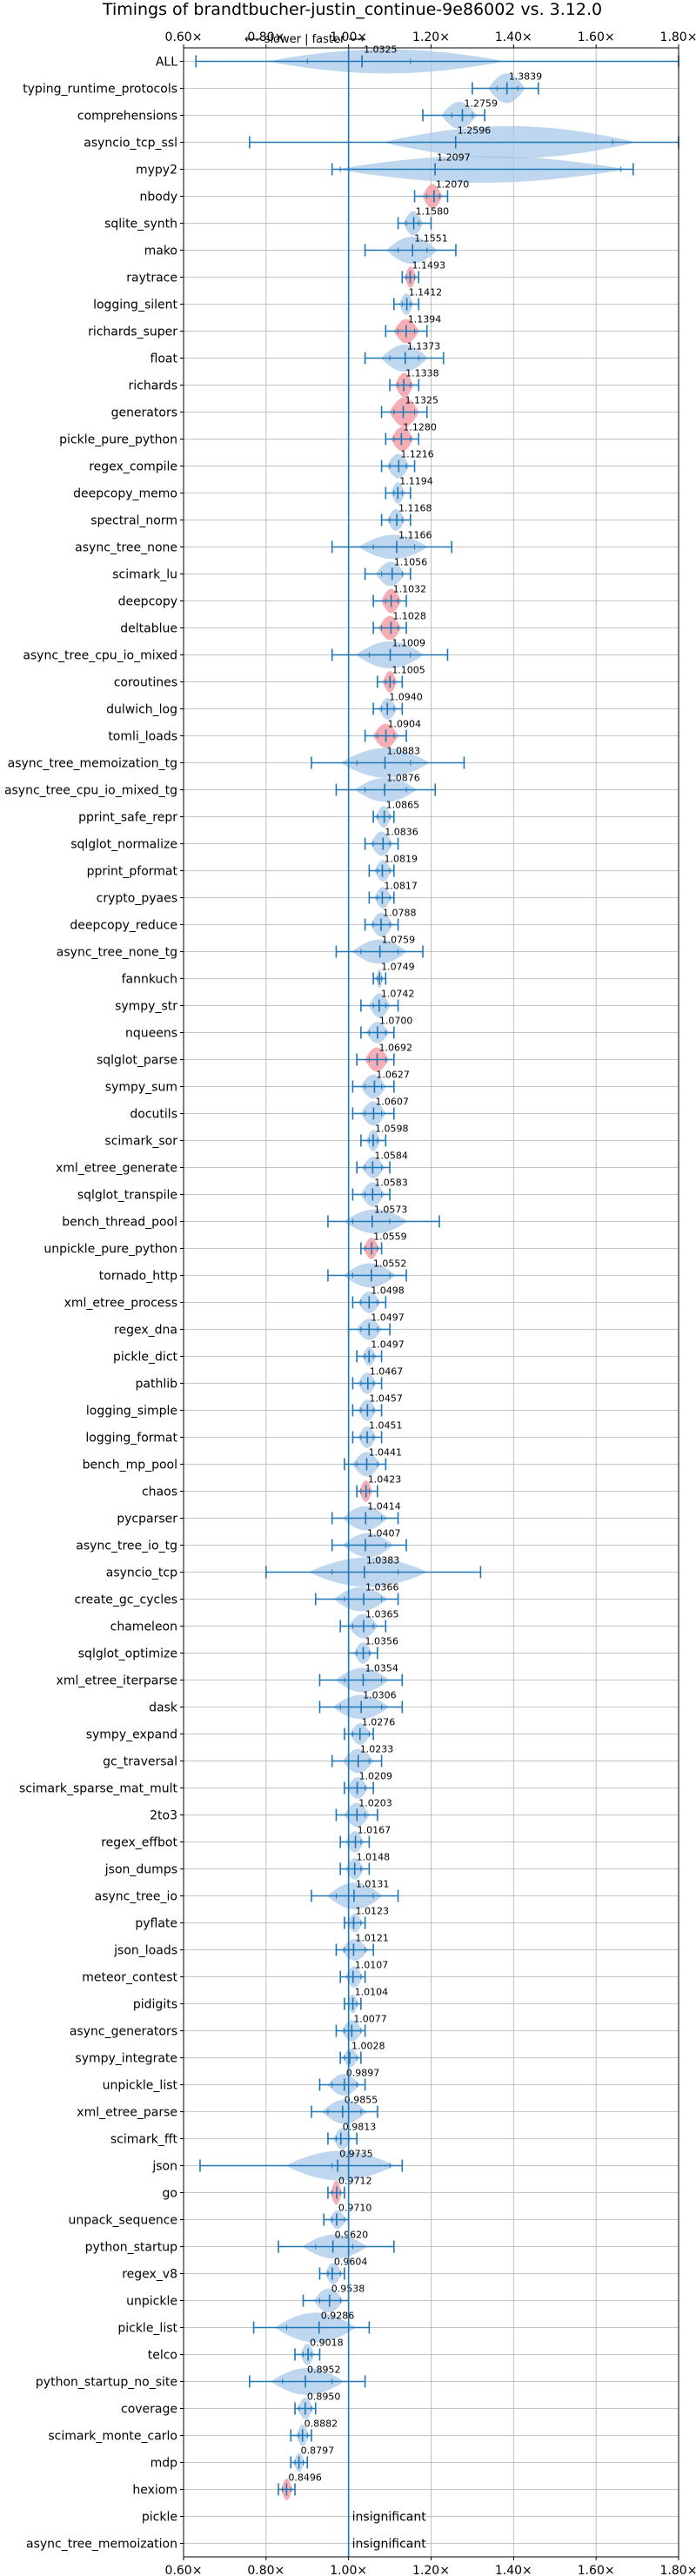 This screenshot has width=696, height=2576. I want to click on value-label: 1.1166, so click(415, 535).